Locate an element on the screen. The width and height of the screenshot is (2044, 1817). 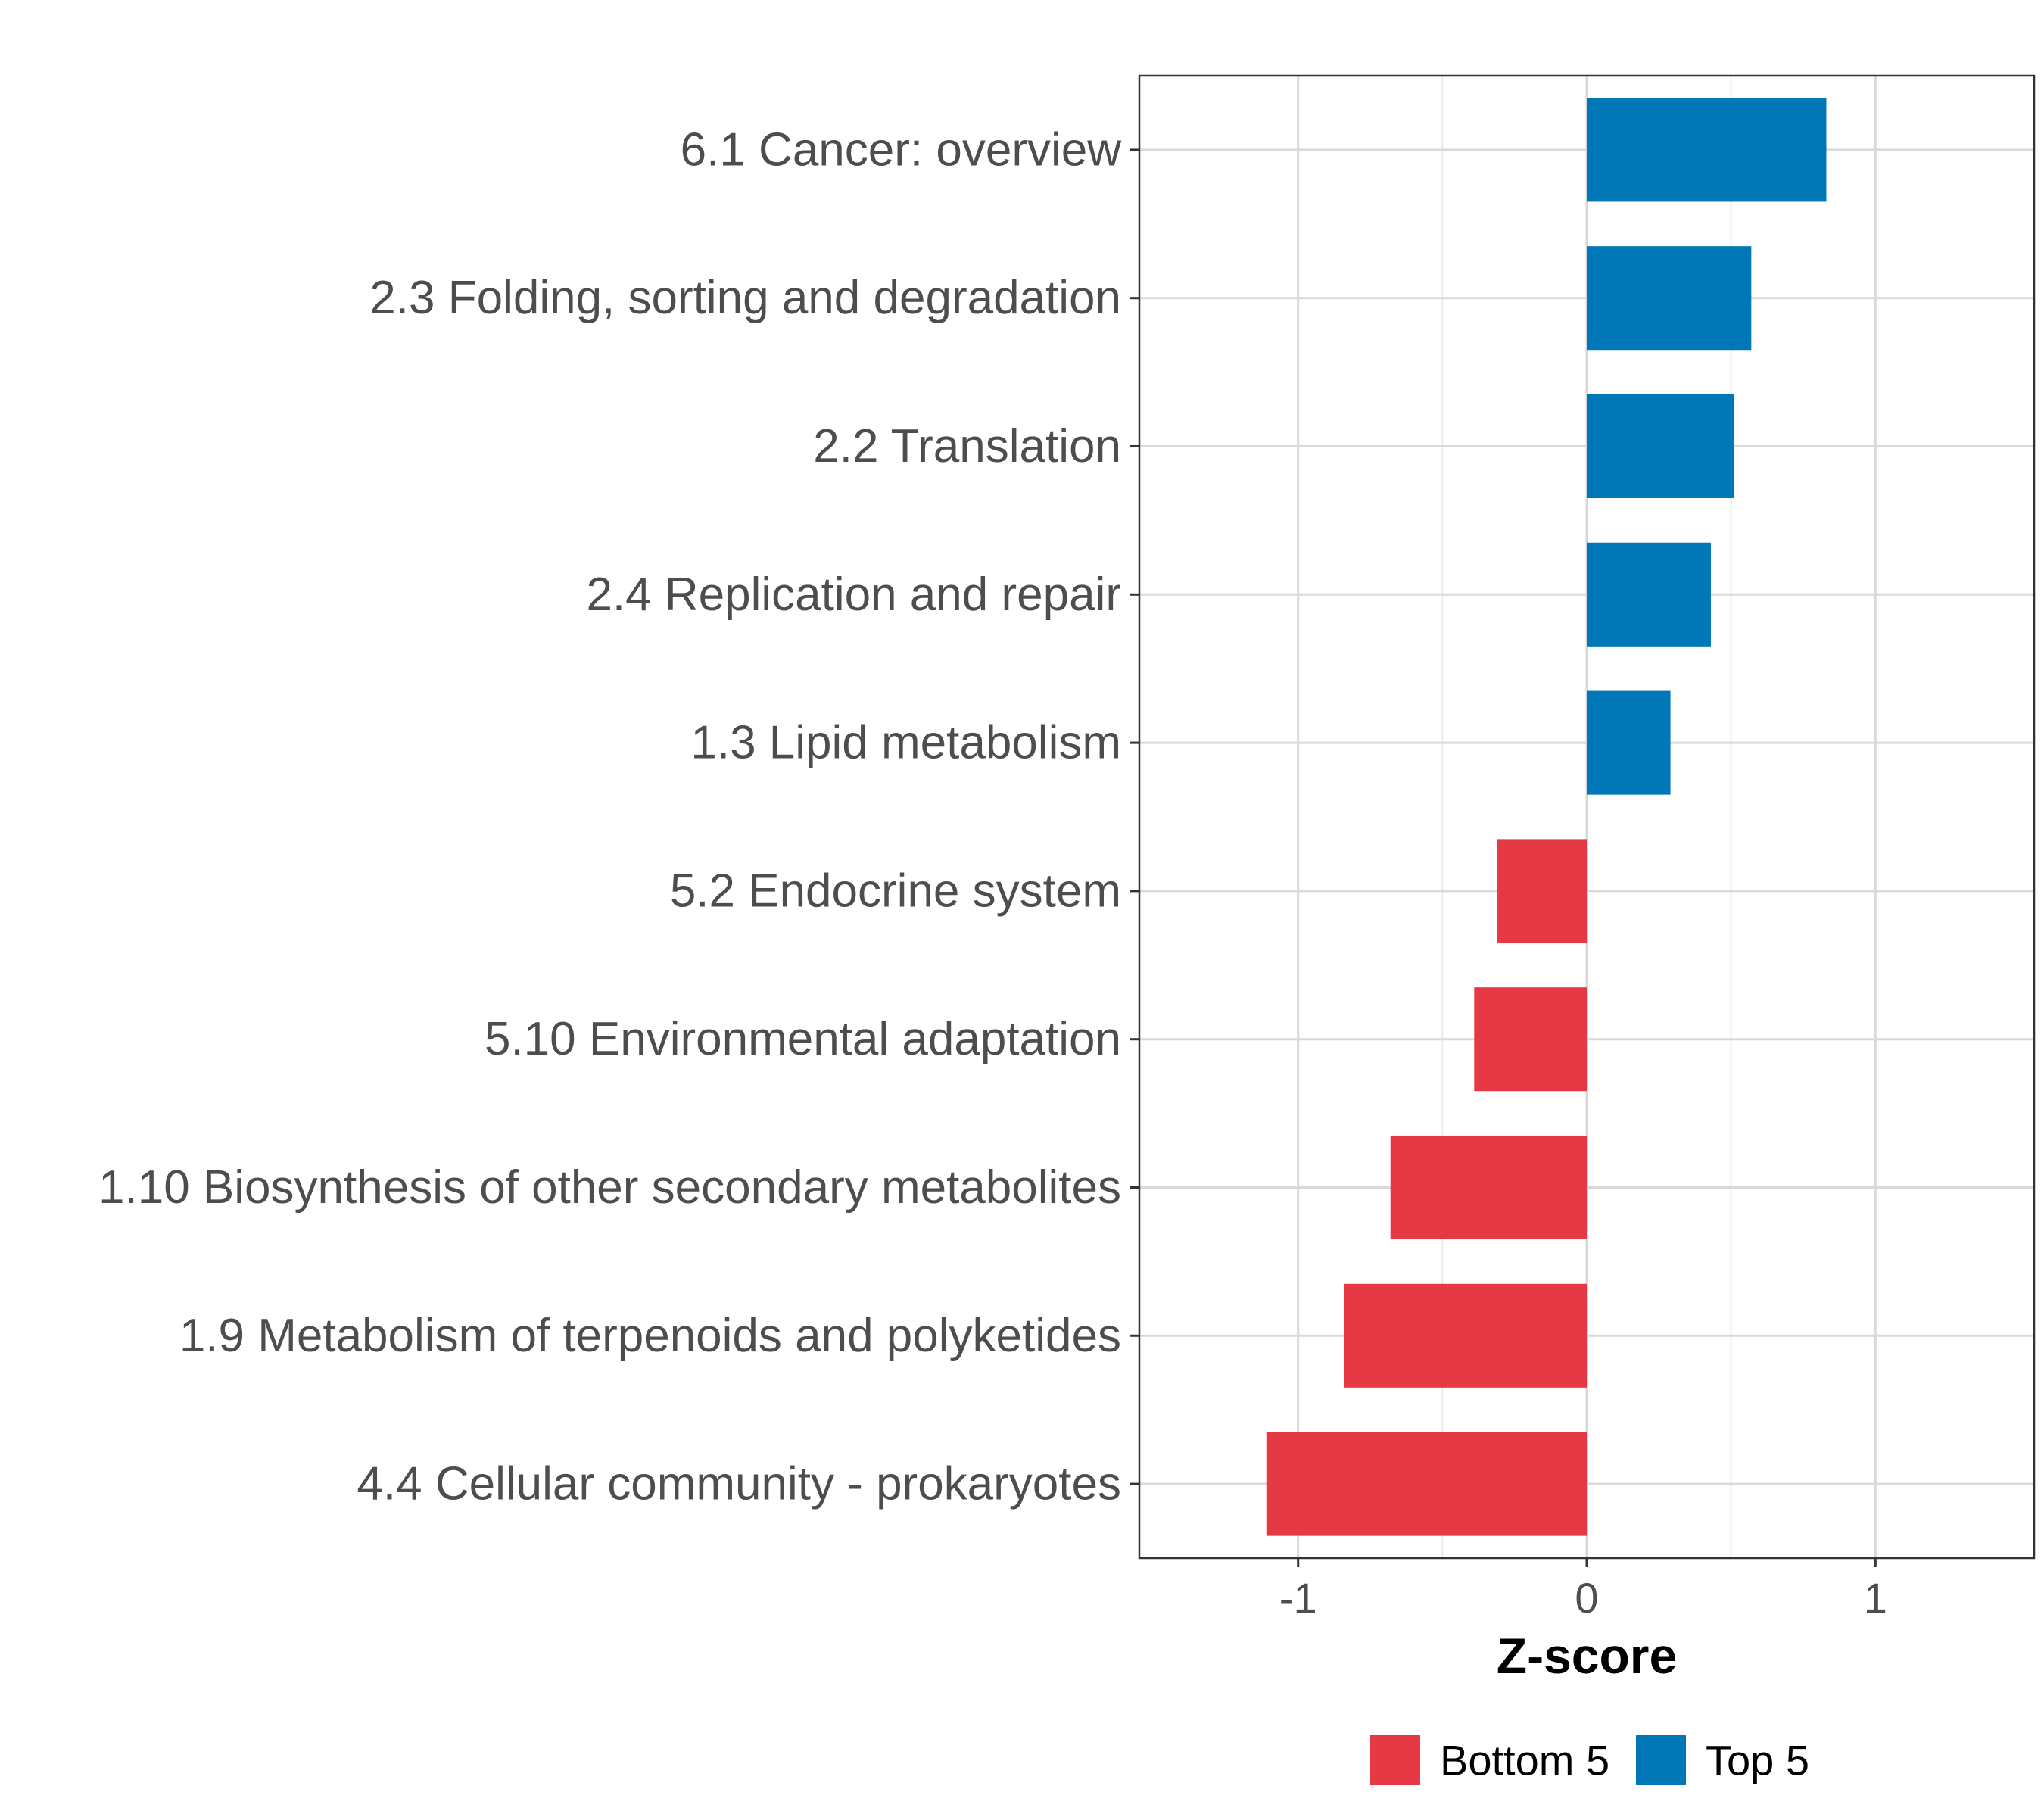
category-label: 2.3 Folding, sorting and degradation is located at coordinates (745, 298).